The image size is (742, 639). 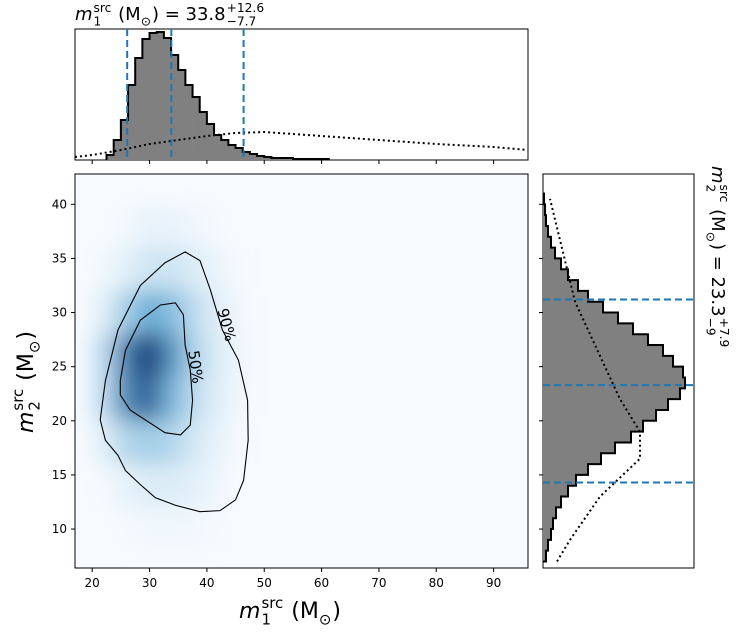 What do you see at coordinates (35, 406) in the screenshot?
I see `symbol-sub: 2` at bounding box center [35, 406].